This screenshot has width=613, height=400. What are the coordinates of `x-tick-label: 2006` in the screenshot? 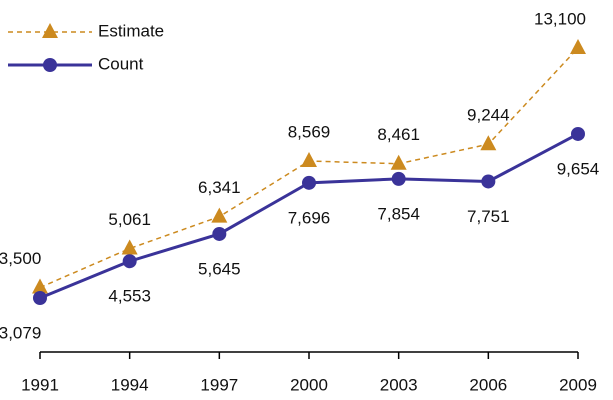 It's located at (488, 384).